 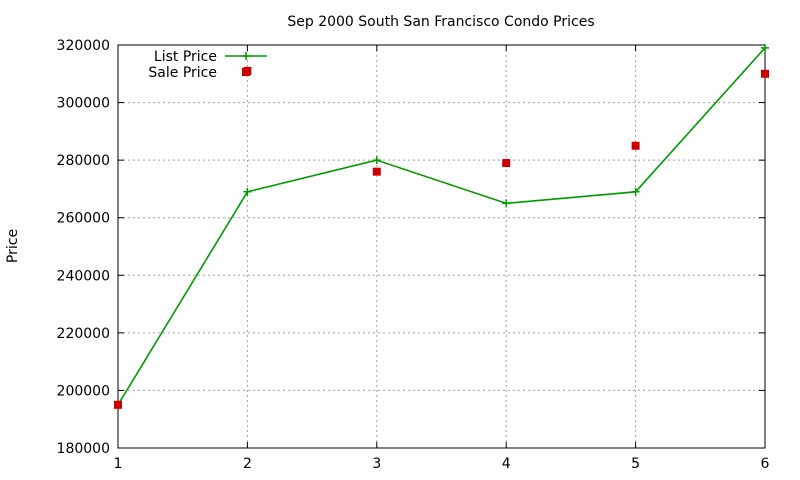 I want to click on y-tick-label: 240000, so click(x=83, y=276).